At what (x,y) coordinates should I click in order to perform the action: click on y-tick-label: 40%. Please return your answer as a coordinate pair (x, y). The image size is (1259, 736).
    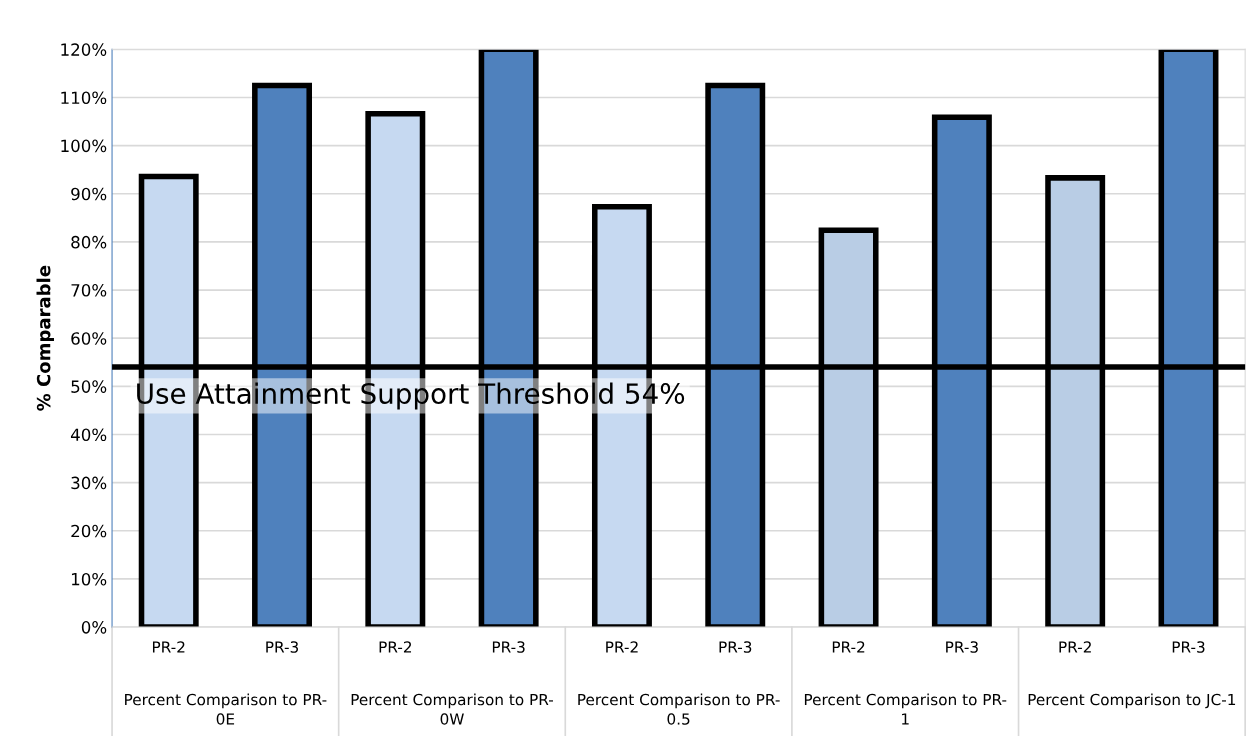
    Looking at the image, I should click on (88, 435).